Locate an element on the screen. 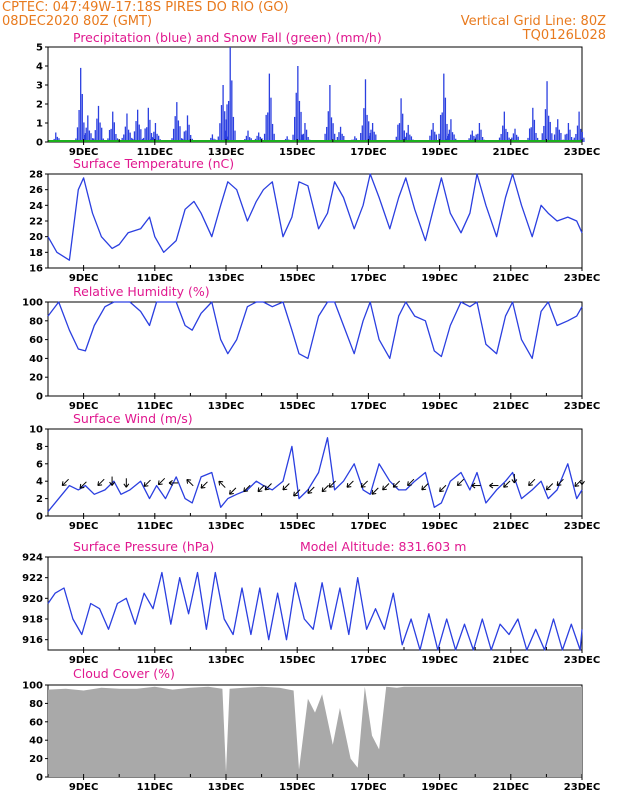 This screenshot has height=800, width=618. panel-0-ytick-label: 5 is located at coordinates (39, 48).